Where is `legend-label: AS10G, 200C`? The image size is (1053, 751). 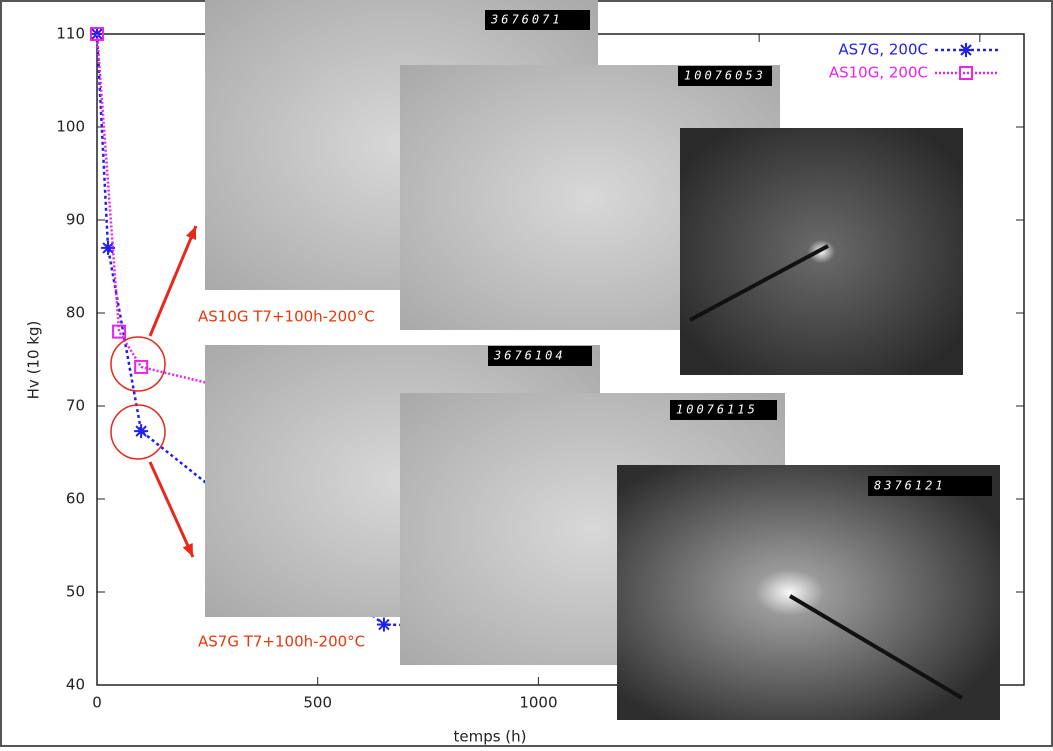 legend-label: AS10G, 200C is located at coordinates (878, 73).